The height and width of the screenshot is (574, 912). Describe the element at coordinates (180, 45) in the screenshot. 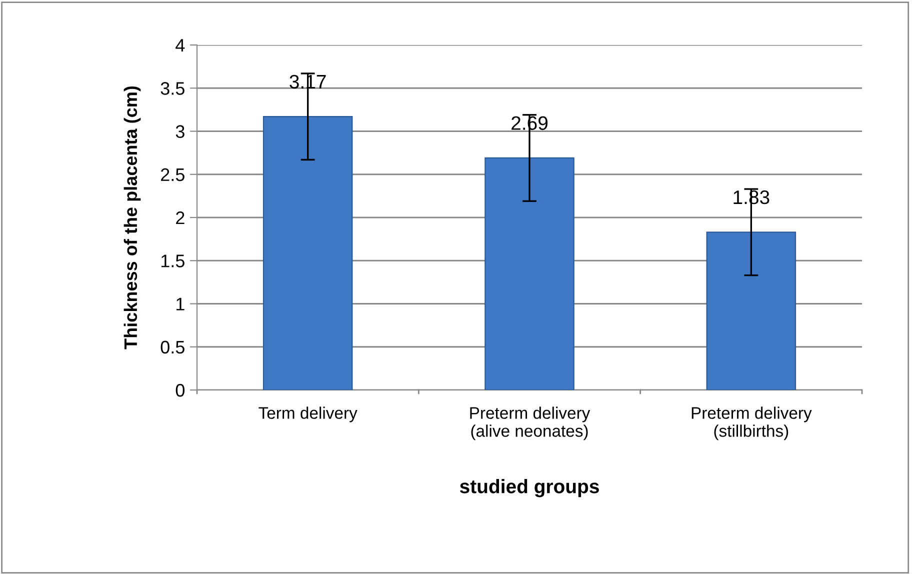

I see `y-tick-label: 4` at that location.